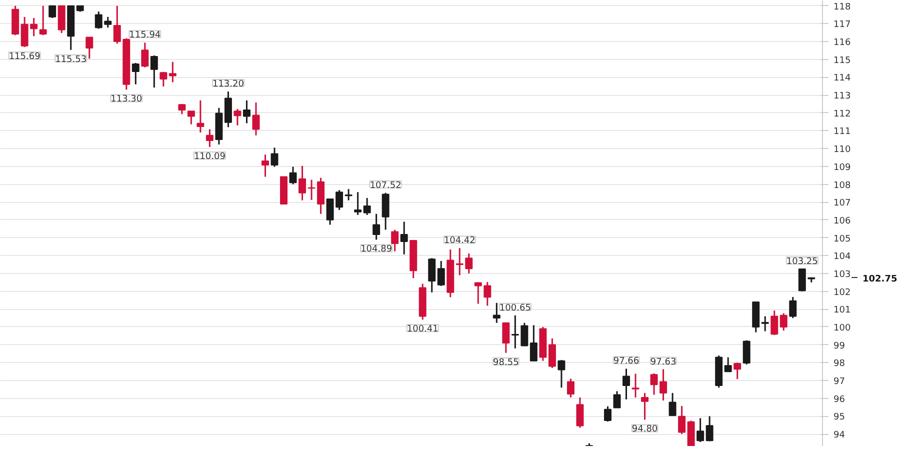  I want to click on y-tick-label: 112, so click(842, 114).